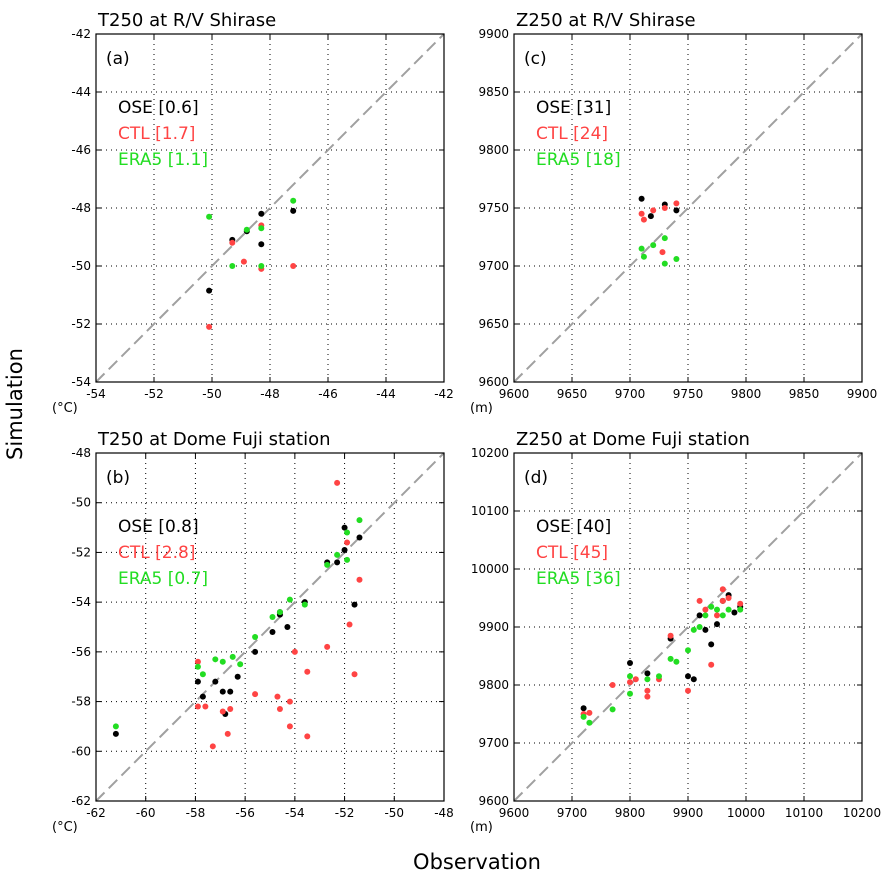  What do you see at coordinates (156, 553) in the screenshot?
I see `legend-entry-ctl: CTL [2.8]` at bounding box center [156, 553].